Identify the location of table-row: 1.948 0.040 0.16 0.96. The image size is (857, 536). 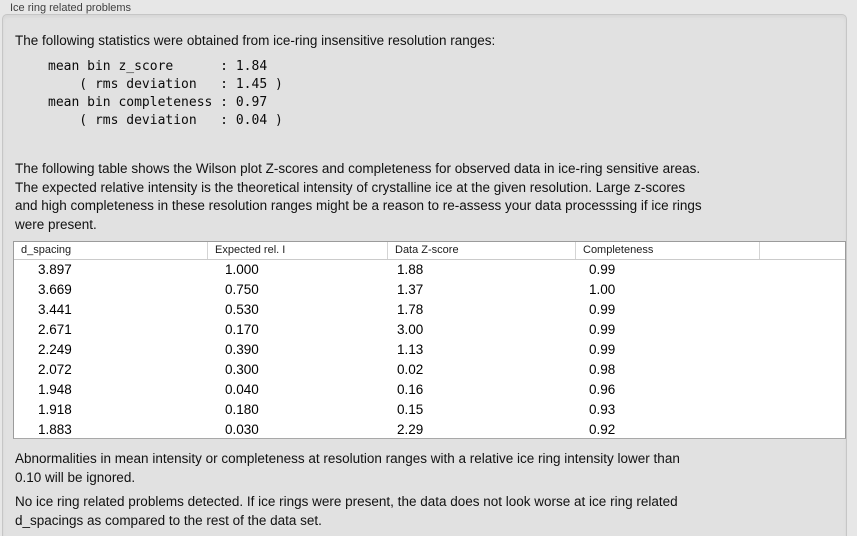
(429, 390).